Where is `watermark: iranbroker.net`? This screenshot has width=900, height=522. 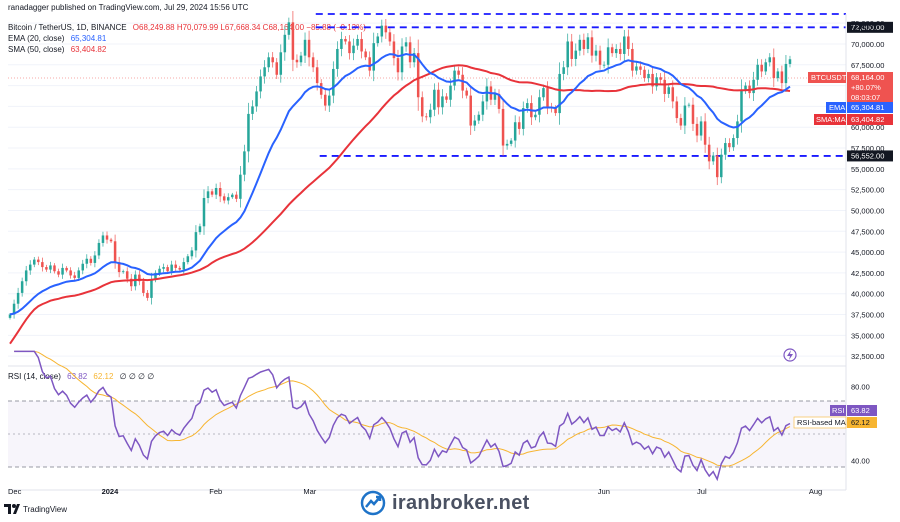
watermark: iranbroker.net is located at coordinates (445, 503).